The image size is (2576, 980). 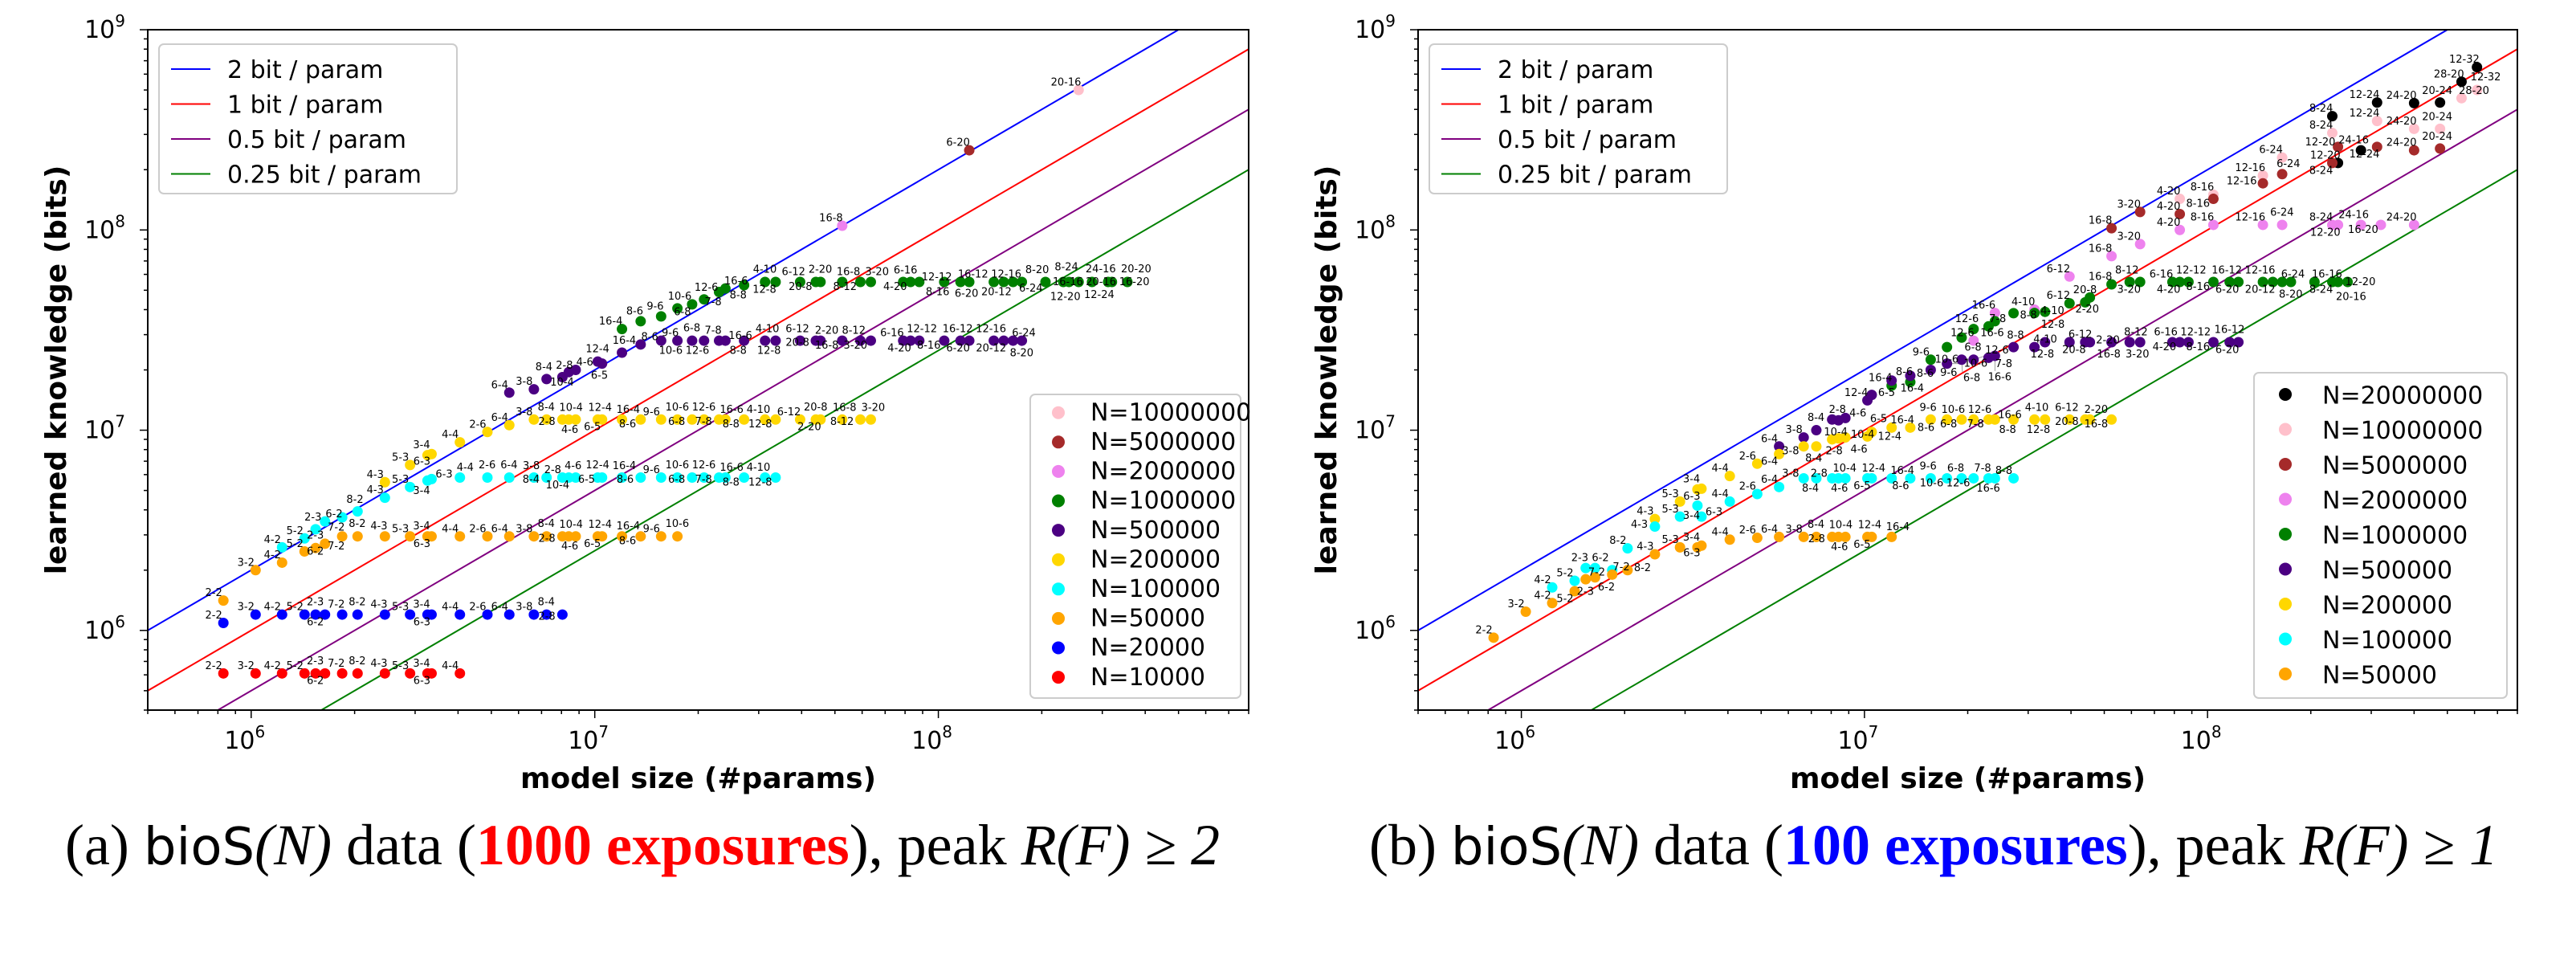 I want to click on point-label: 3-20, so click(x=2129, y=290).